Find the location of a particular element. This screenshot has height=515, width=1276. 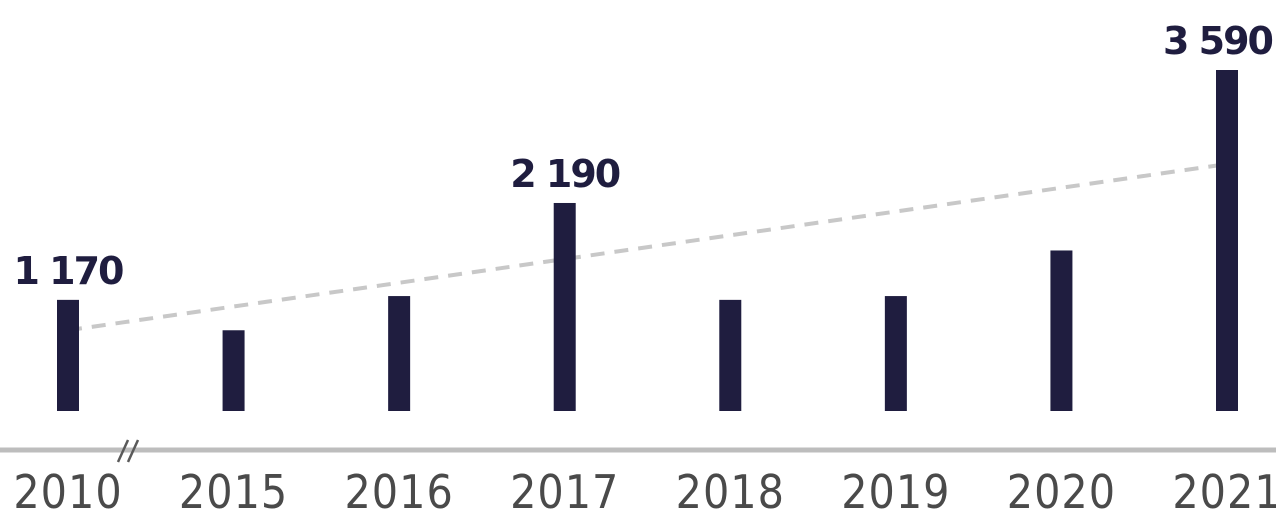

bar-2020 is located at coordinates (1061, 330).